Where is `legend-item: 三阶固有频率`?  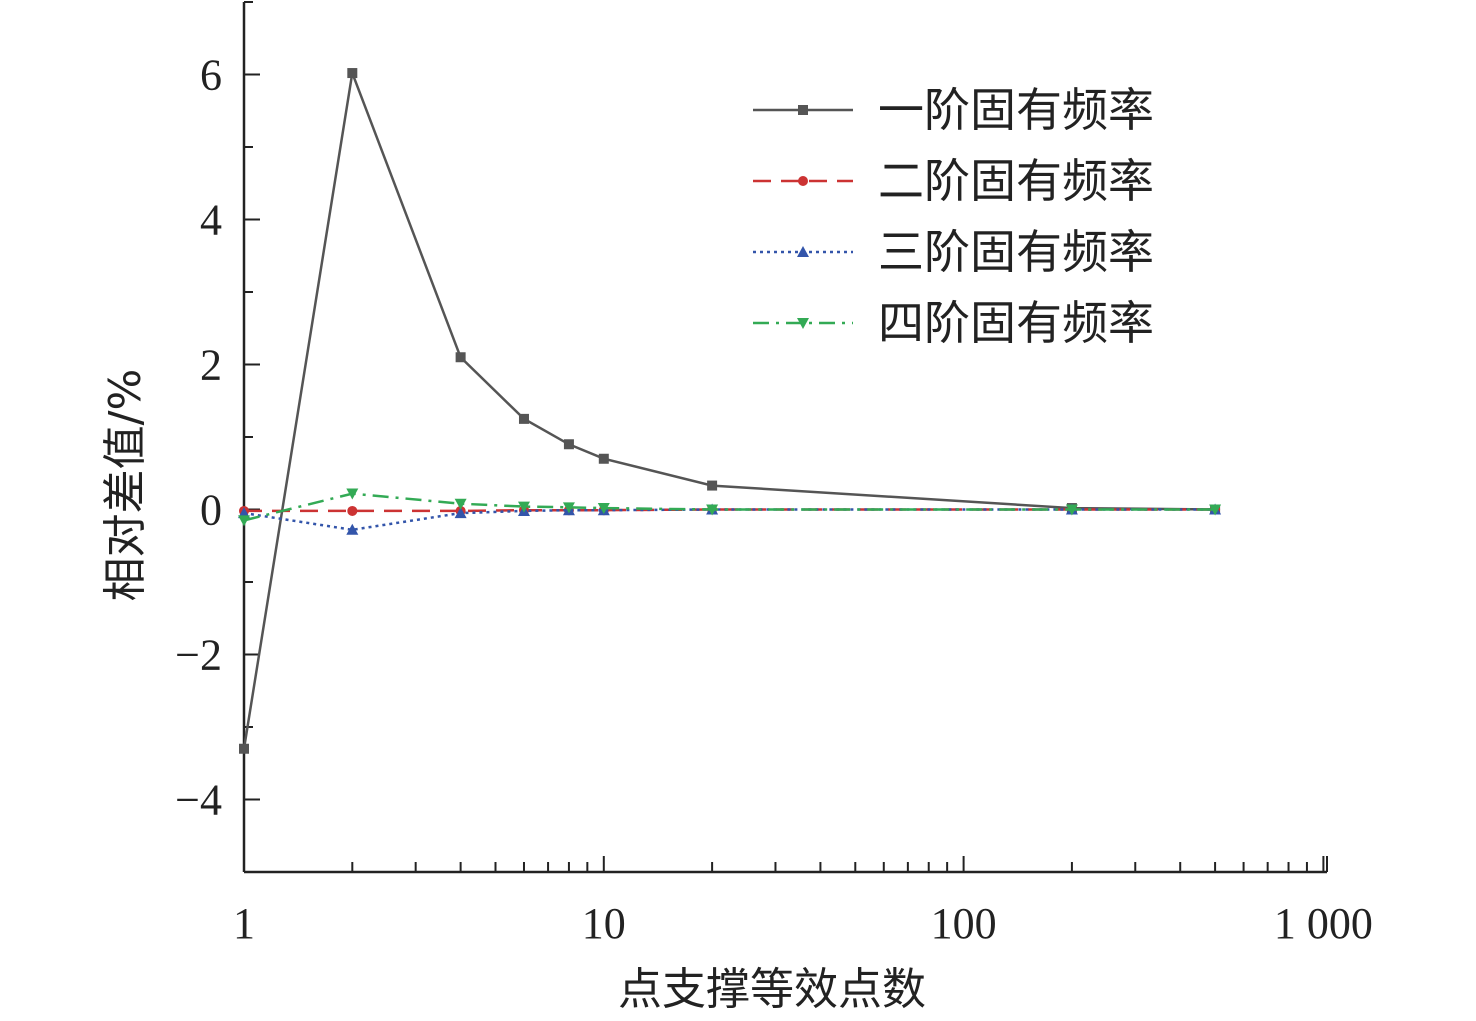
legend-item: 三阶固有频率 is located at coordinates (953, 252).